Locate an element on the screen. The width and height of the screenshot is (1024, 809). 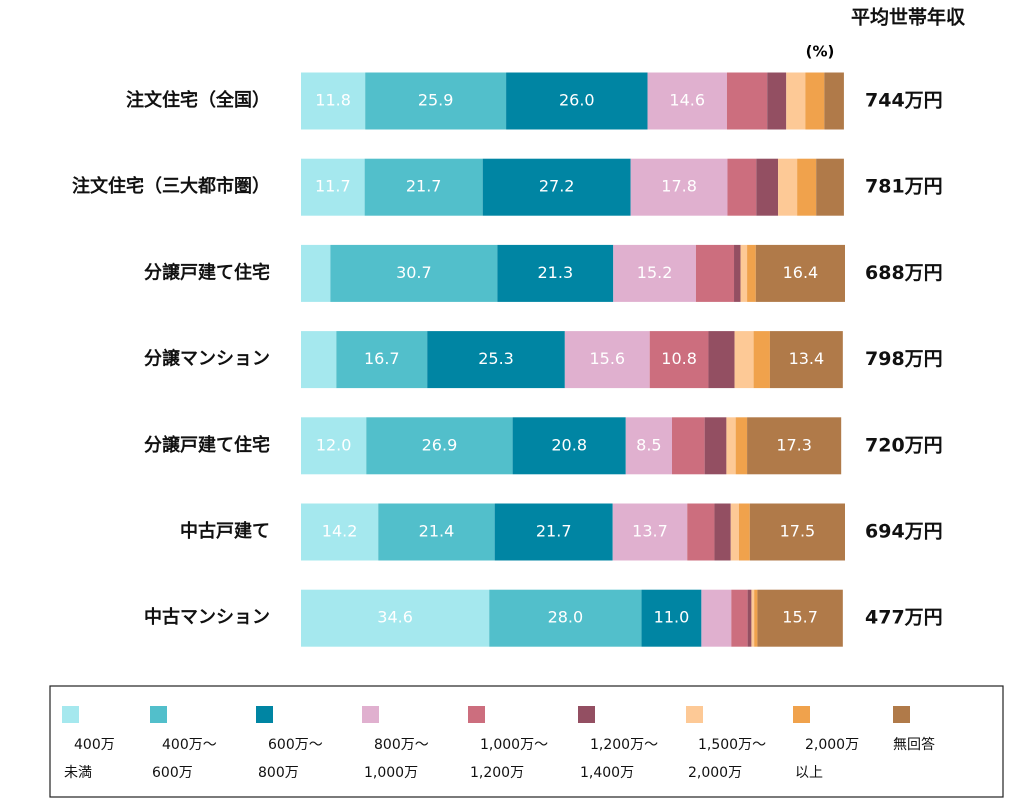
value-label: 11.8 is located at coordinates (333, 100).